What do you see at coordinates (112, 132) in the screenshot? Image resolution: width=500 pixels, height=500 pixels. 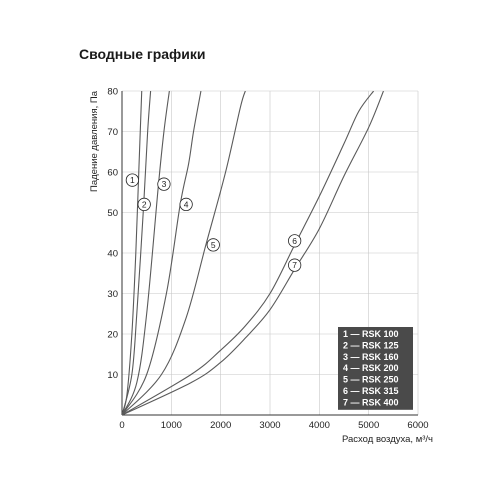 I see `y-tick-label: 70` at bounding box center [112, 132].